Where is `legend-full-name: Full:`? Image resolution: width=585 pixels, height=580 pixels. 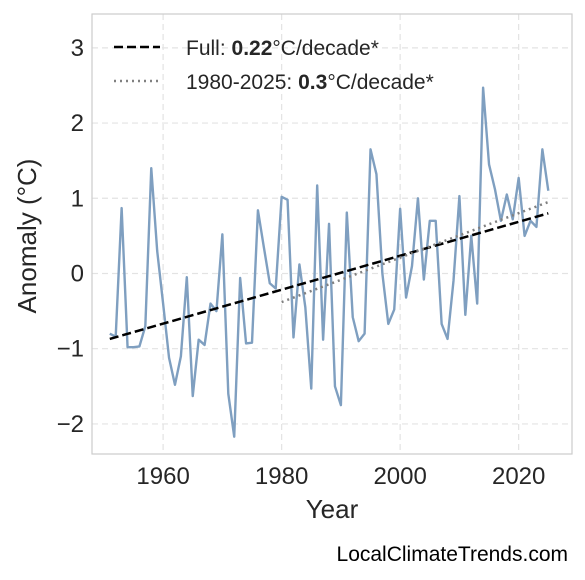
legend-full-name: Full: is located at coordinates (206, 48).